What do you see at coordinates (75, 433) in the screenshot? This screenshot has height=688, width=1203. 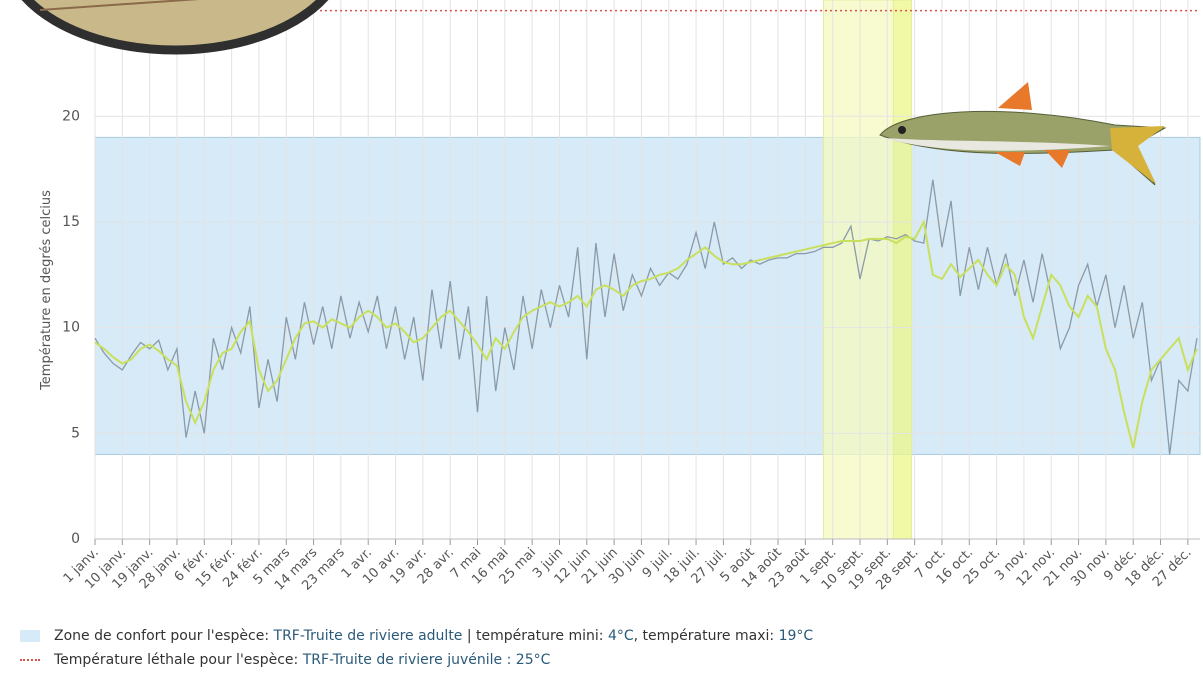 I see `y-tick-label: 5` at bounding box center [75, 433].